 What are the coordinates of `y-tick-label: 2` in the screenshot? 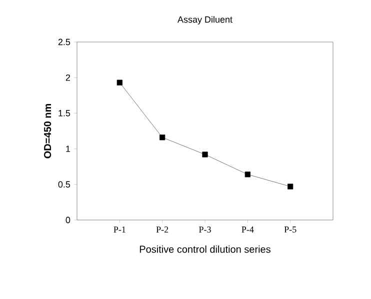 It's located at (68, 77).